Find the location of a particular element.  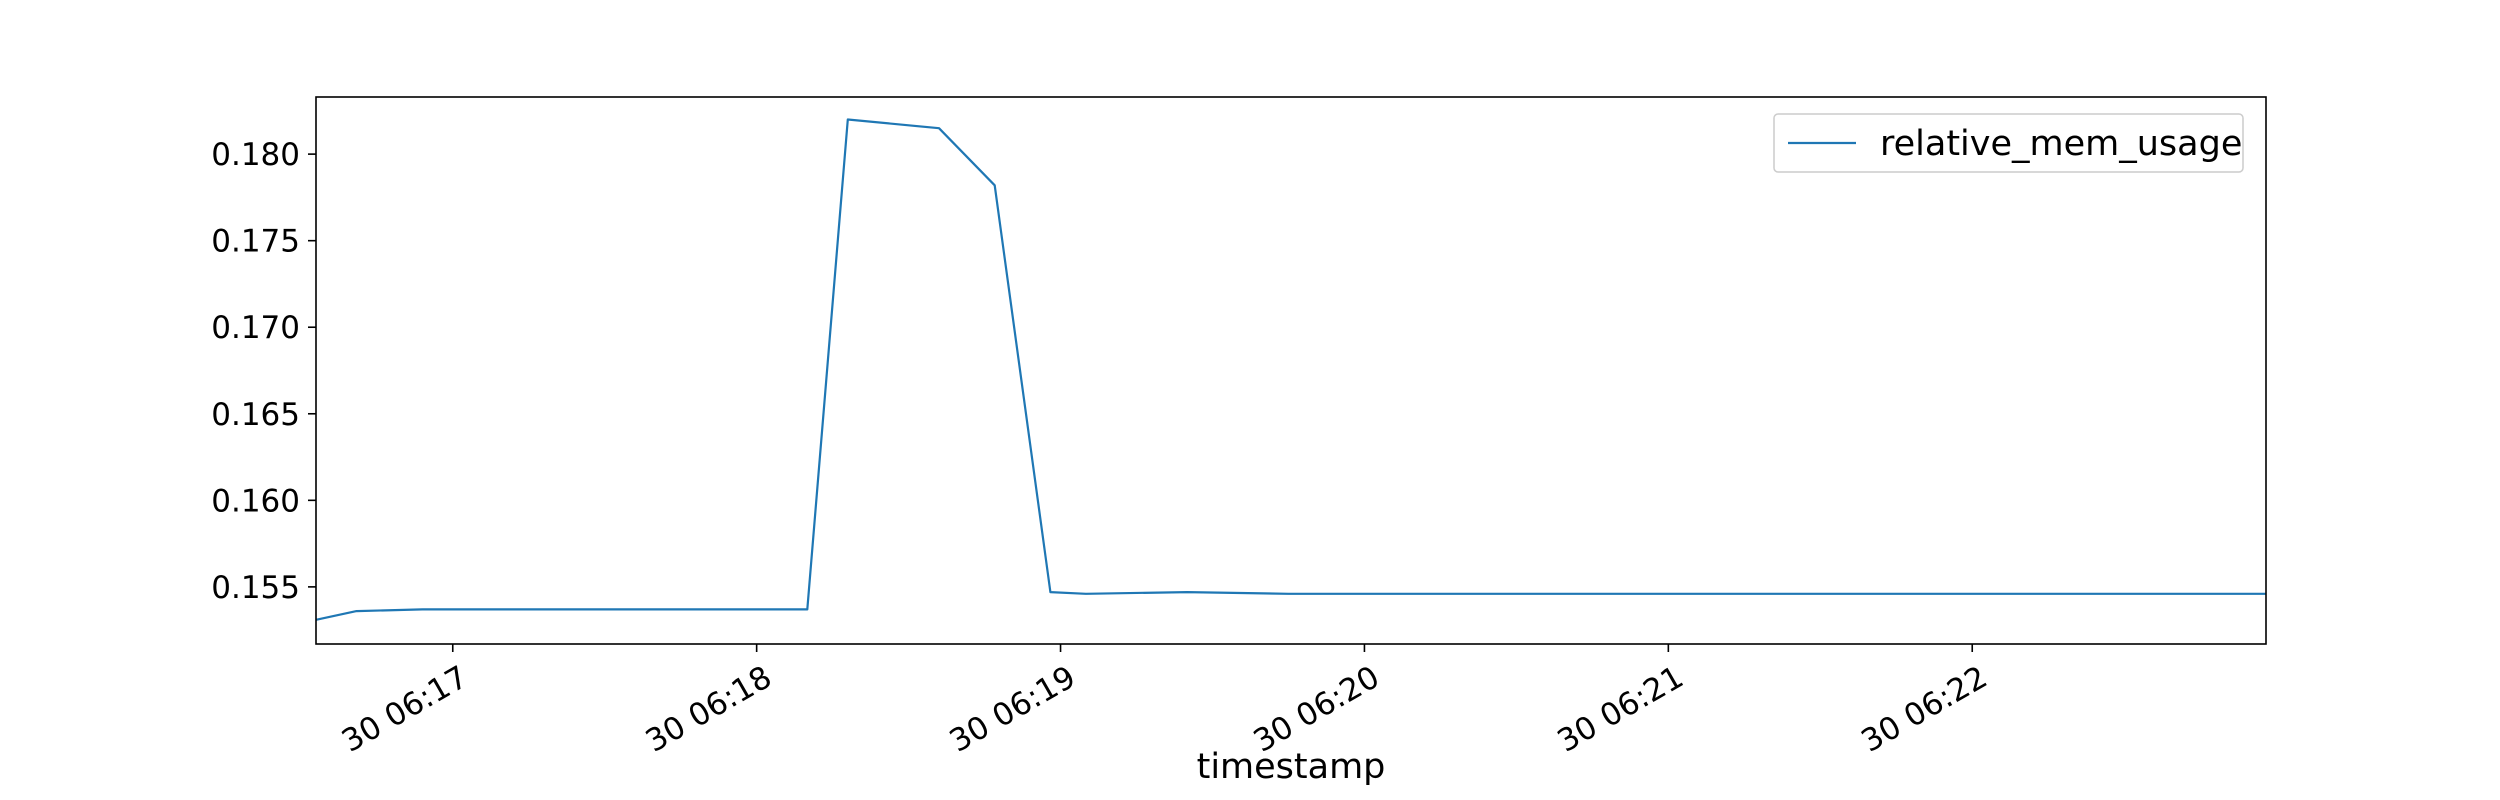

x-tick-label: 30 06:18 is located at coordinates (709, 709).